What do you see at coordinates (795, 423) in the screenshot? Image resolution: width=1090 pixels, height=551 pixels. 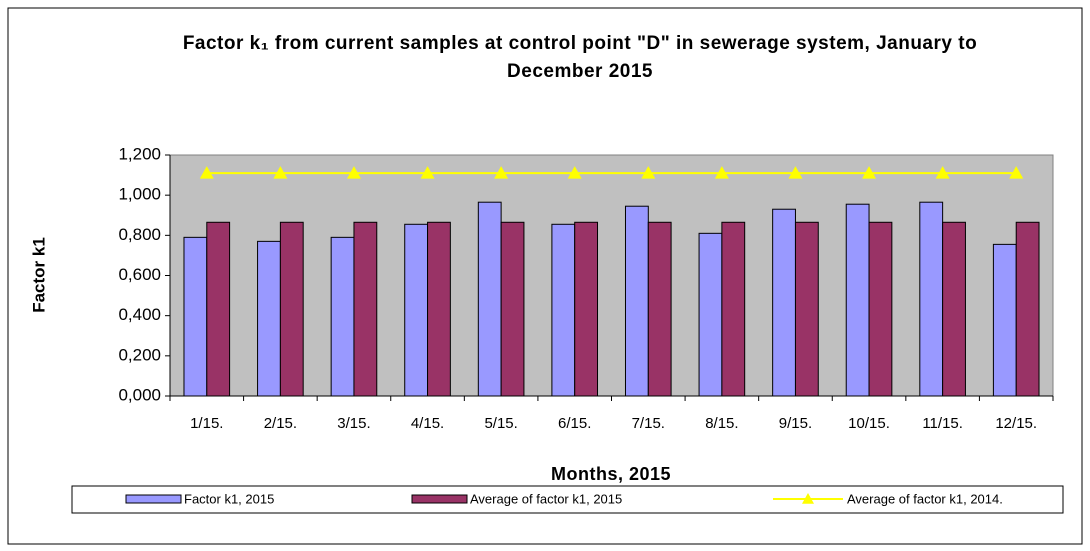 I see `x-tick-label: 9/15.` at bounding box center [795, 423].